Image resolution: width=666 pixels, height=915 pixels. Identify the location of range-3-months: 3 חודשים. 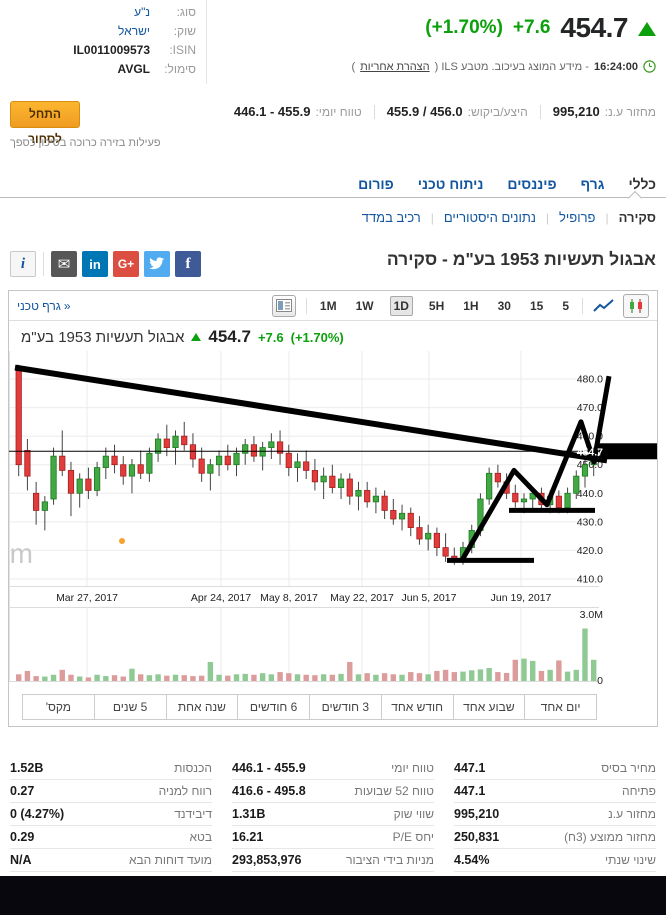
(345, 707).